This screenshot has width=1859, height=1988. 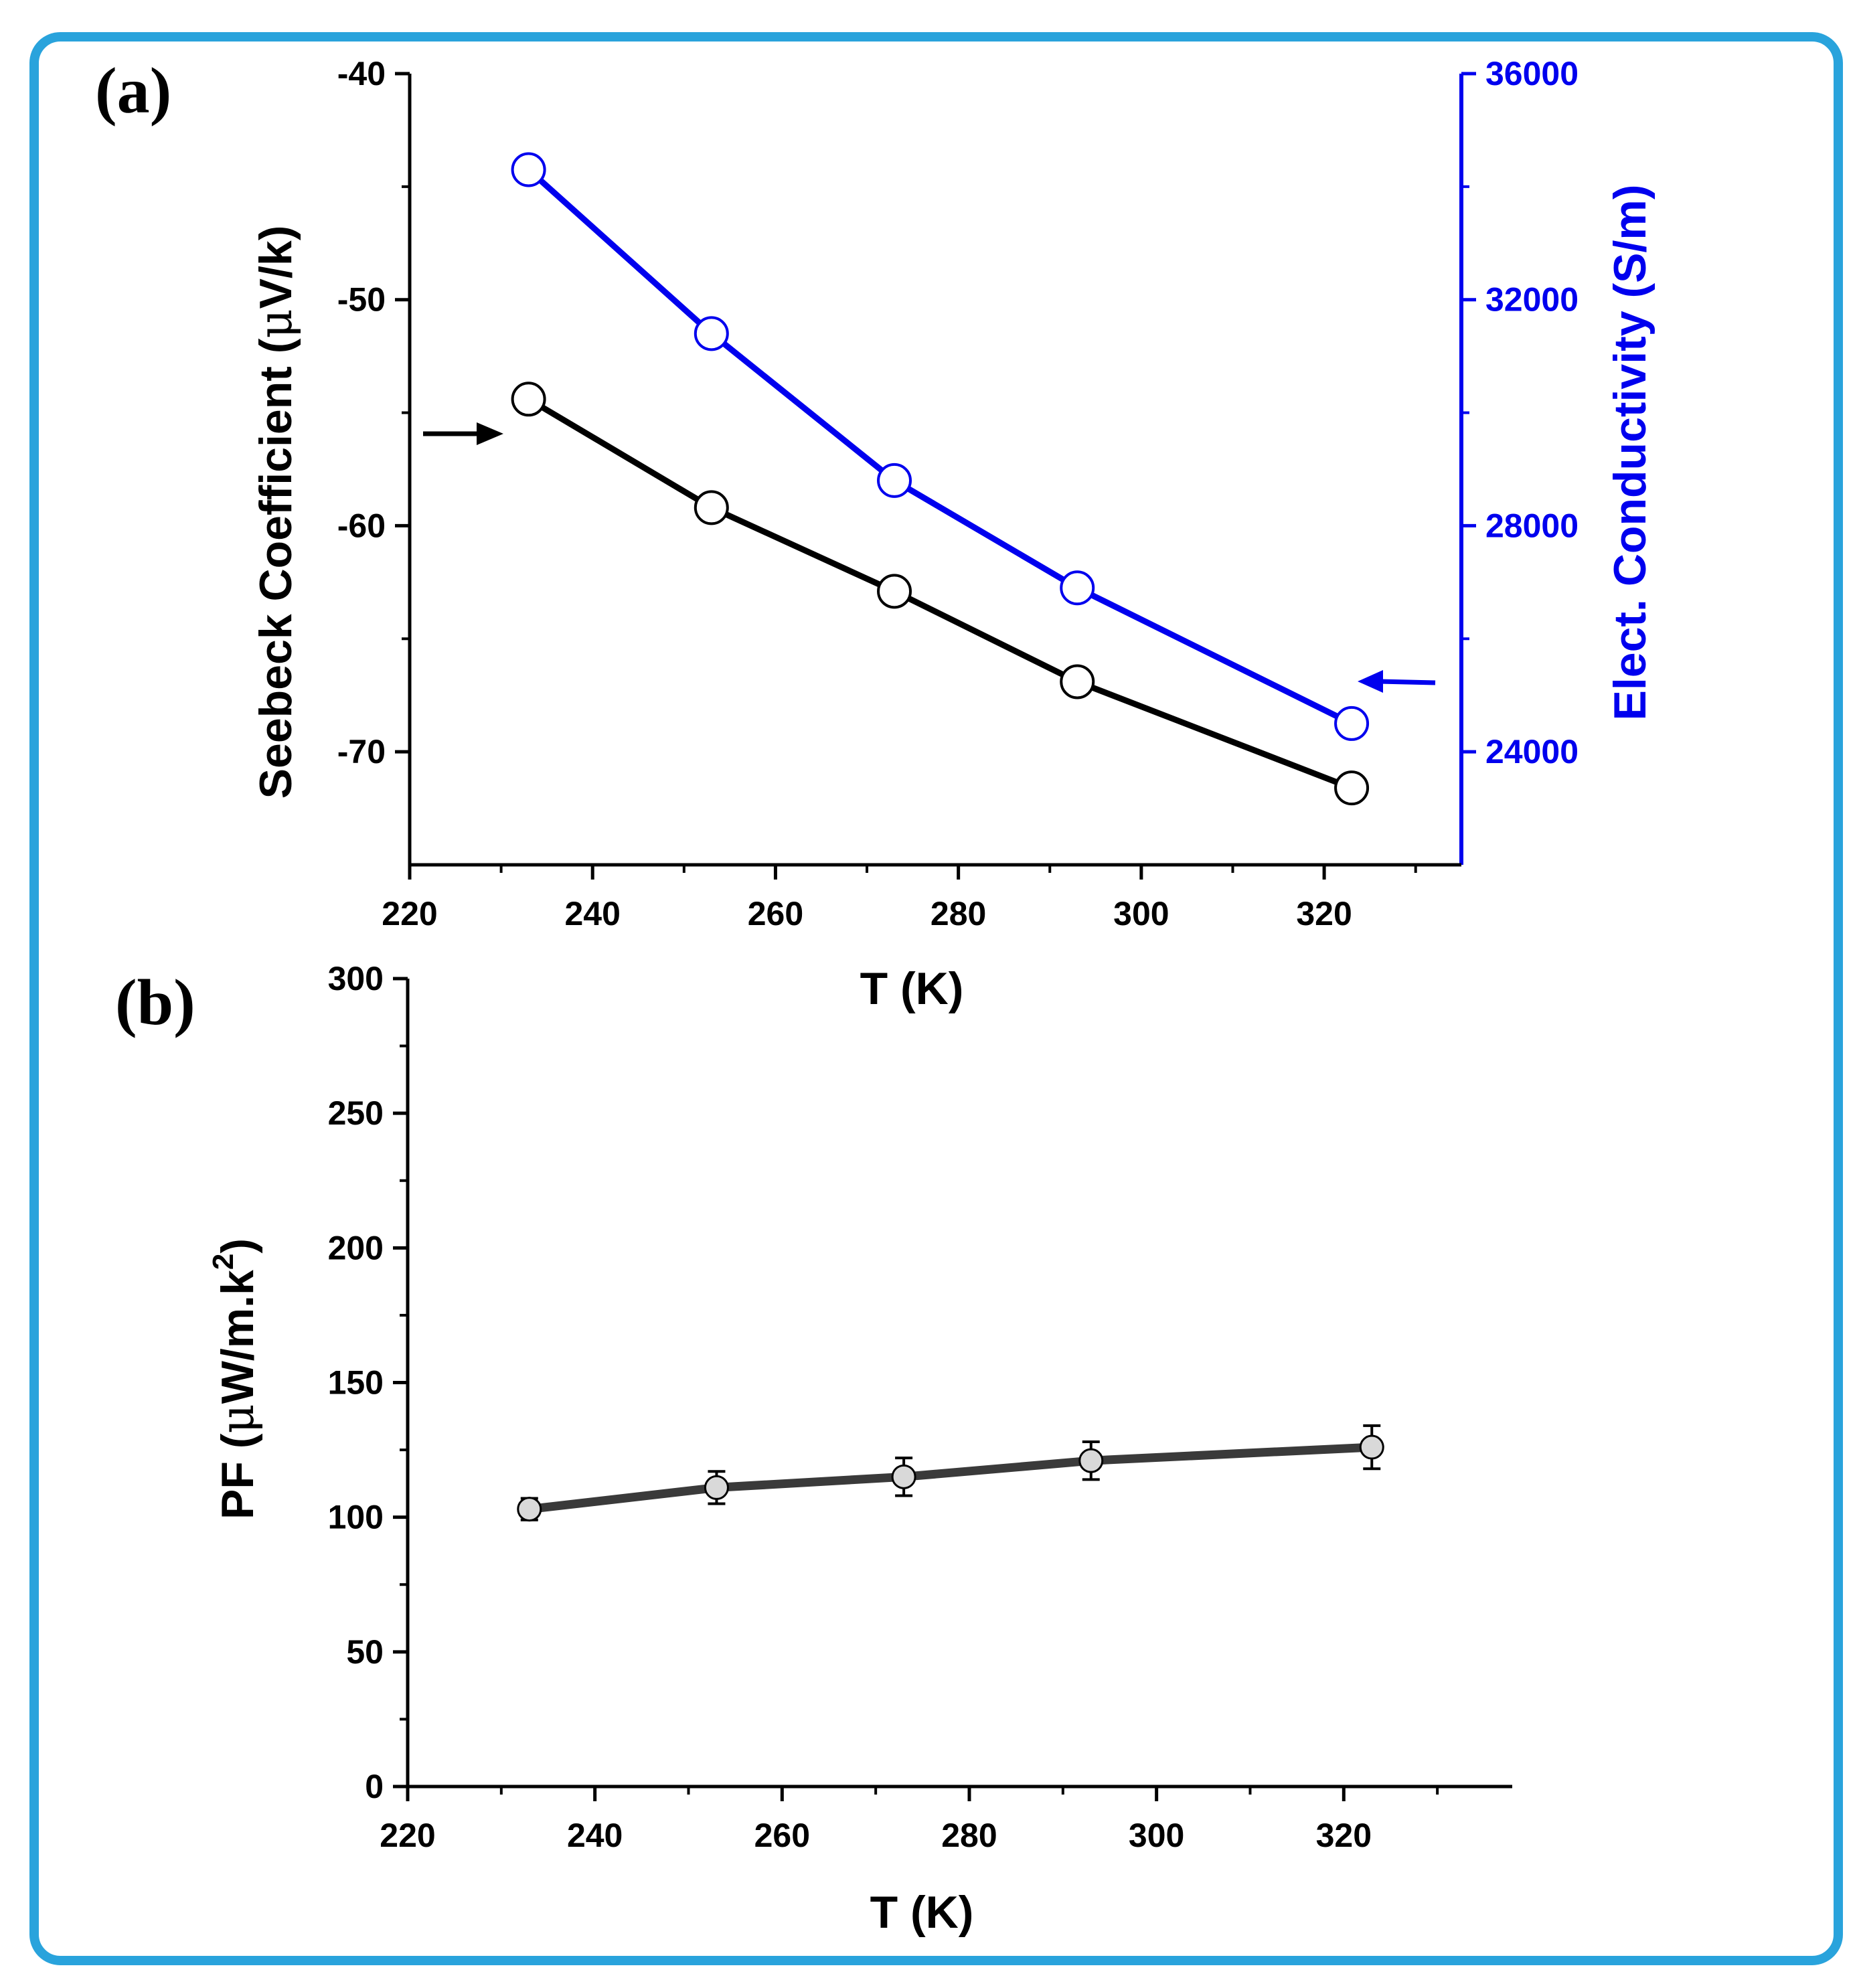 What do you see at coordinates (237, 1337) in the screenshot?
I see `chart-b-y-axis-title-mid: W/m.k` at bounding box center [237, 1337].